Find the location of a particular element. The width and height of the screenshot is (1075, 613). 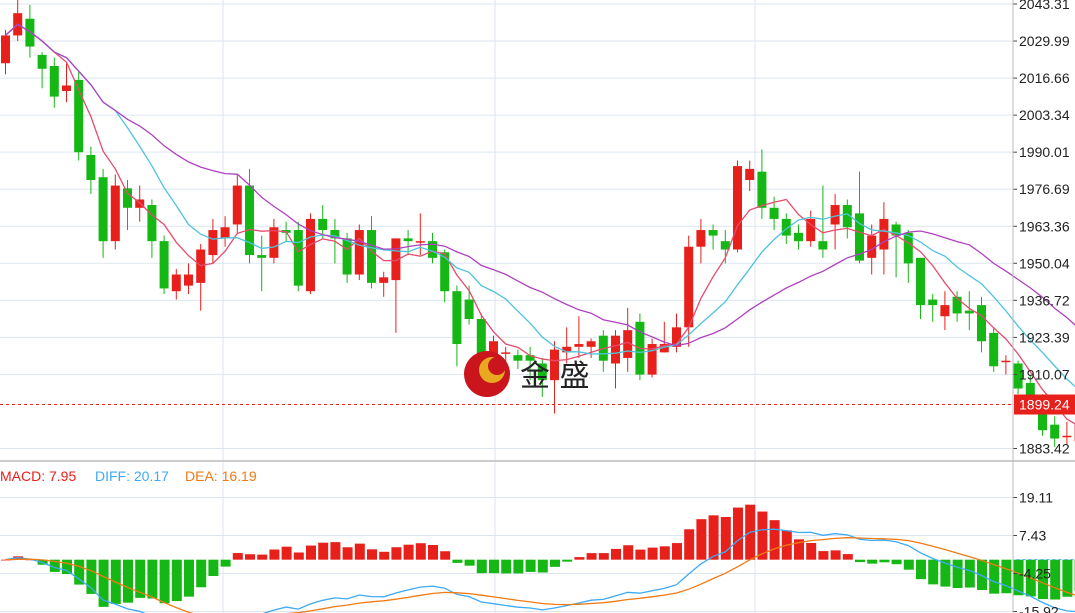

y-tick-label: 1976.69 is located at coordinates (1044, 189).